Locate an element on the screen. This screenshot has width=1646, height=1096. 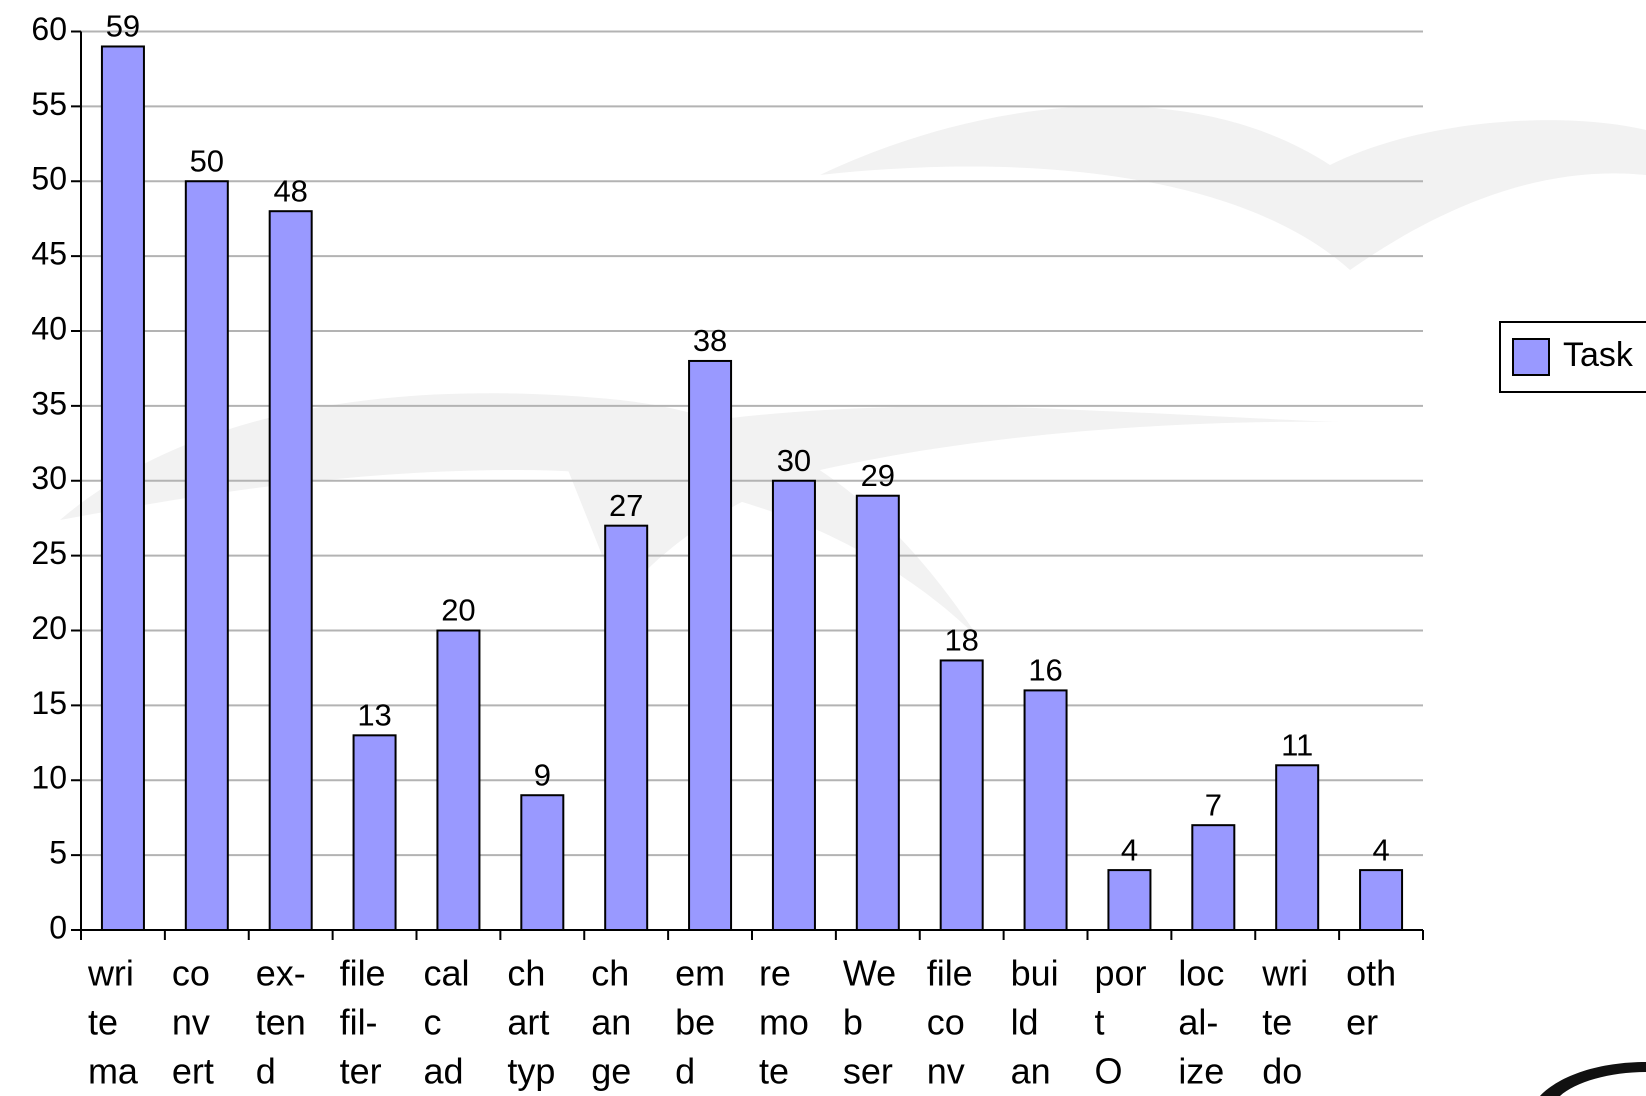
x-tick-label: ge is located at coordinates (611, 1071).